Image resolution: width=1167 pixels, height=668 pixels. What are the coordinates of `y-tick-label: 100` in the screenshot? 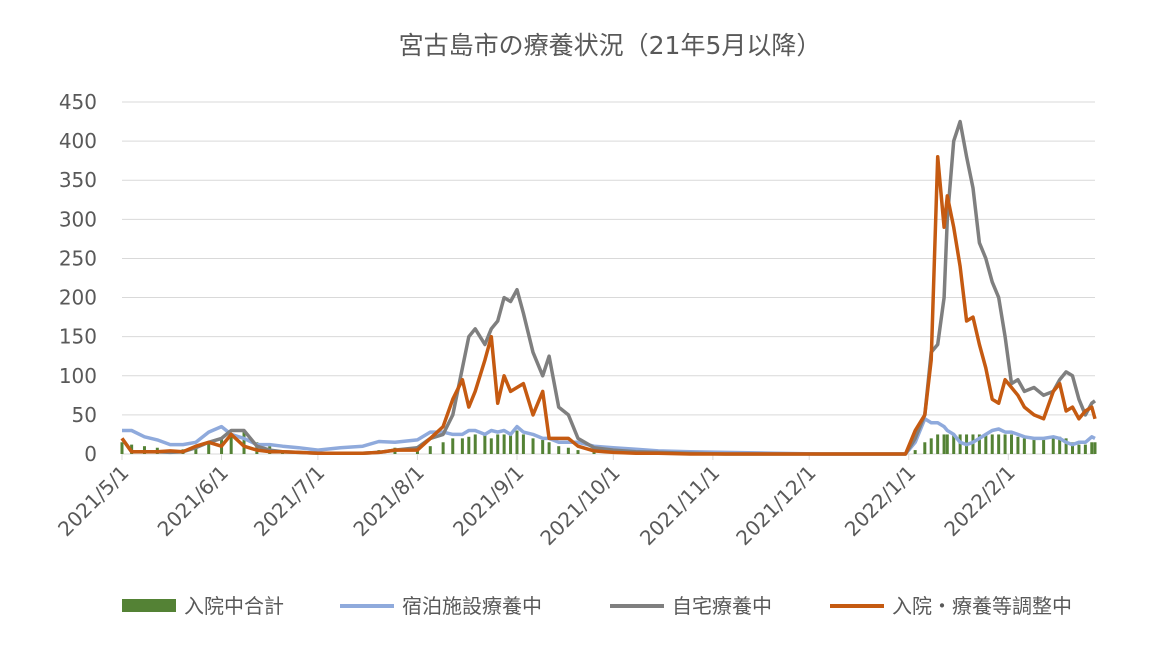 It's located at (78, 376).